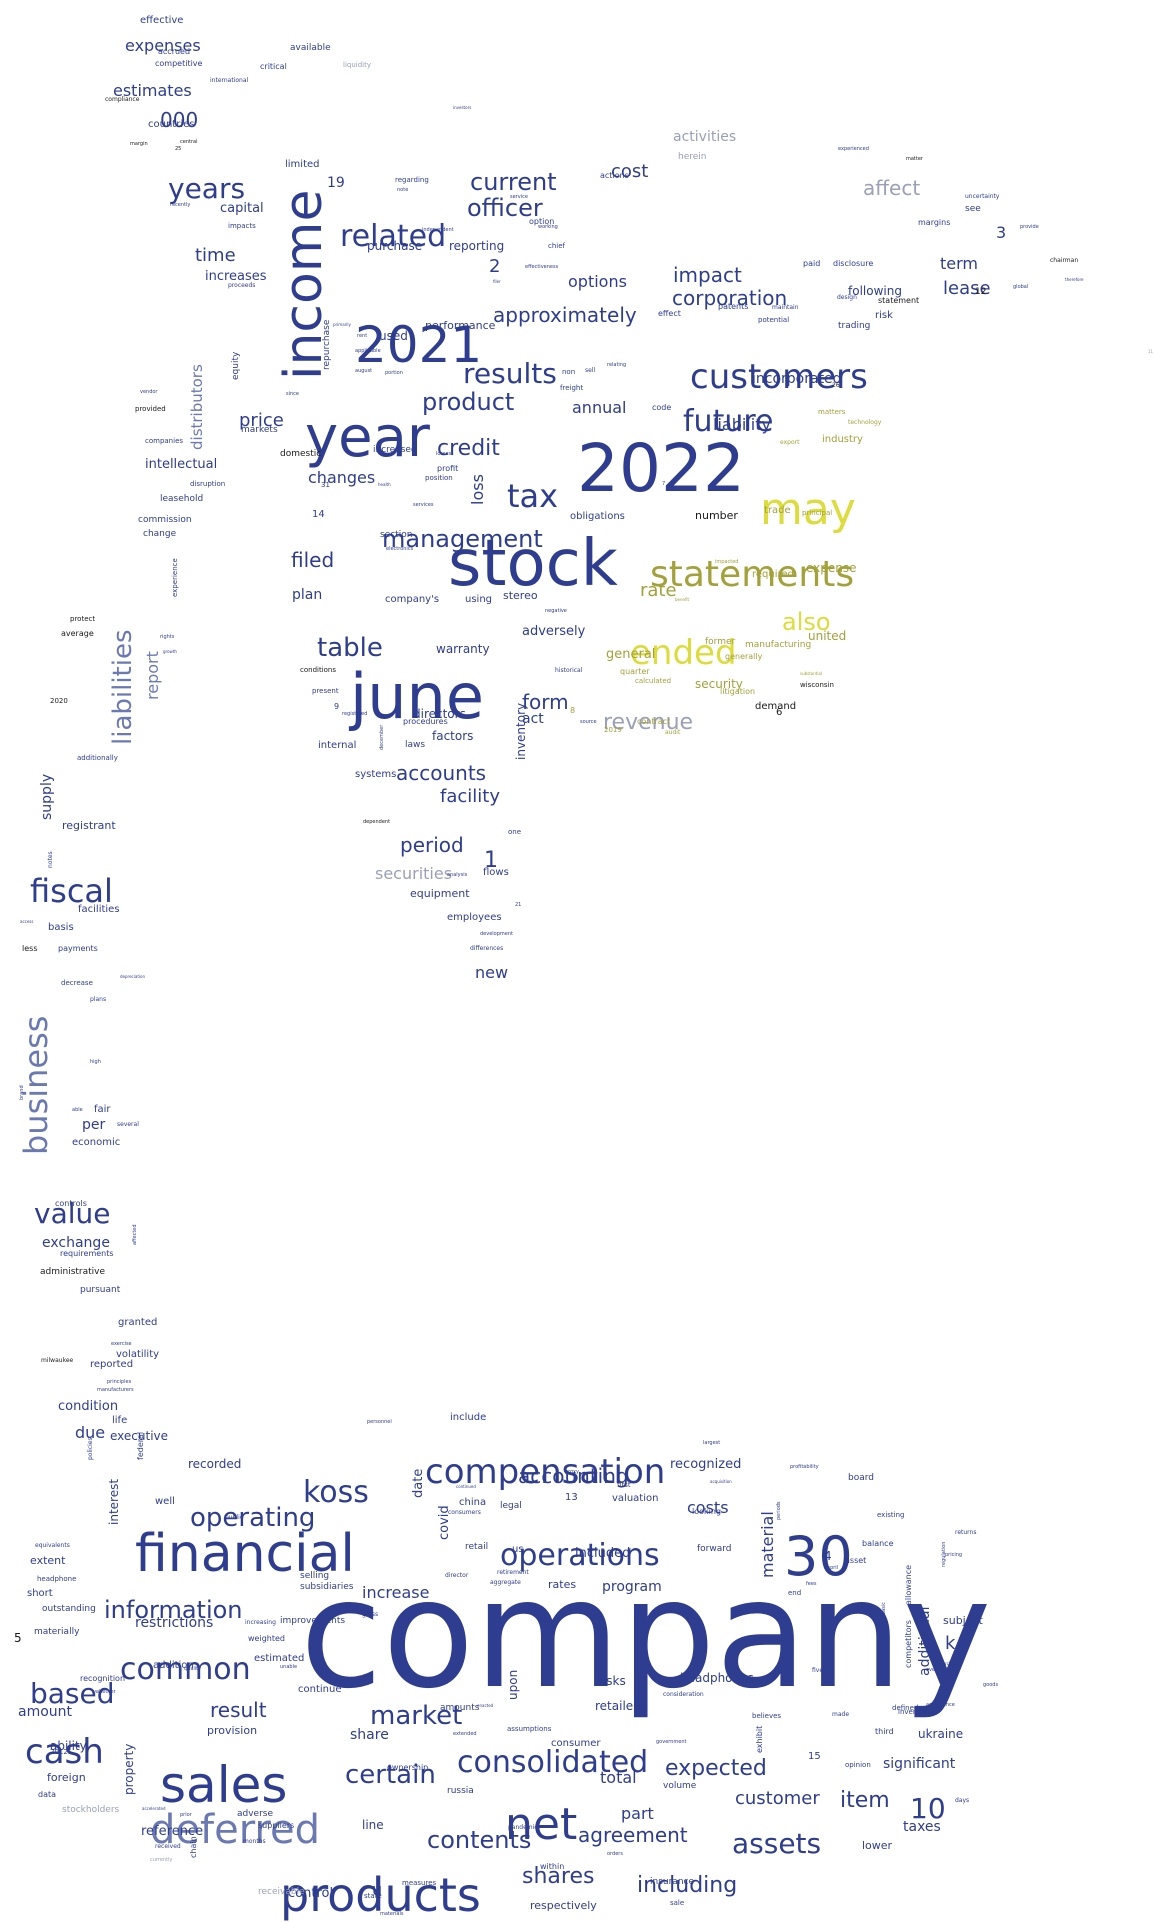 This screenshot has height=1922, width=1155. What do you see at coordinates (266, 1638) in the screenshot?
I see `cloud-word: weighted` at bounding box center [266, 1638].